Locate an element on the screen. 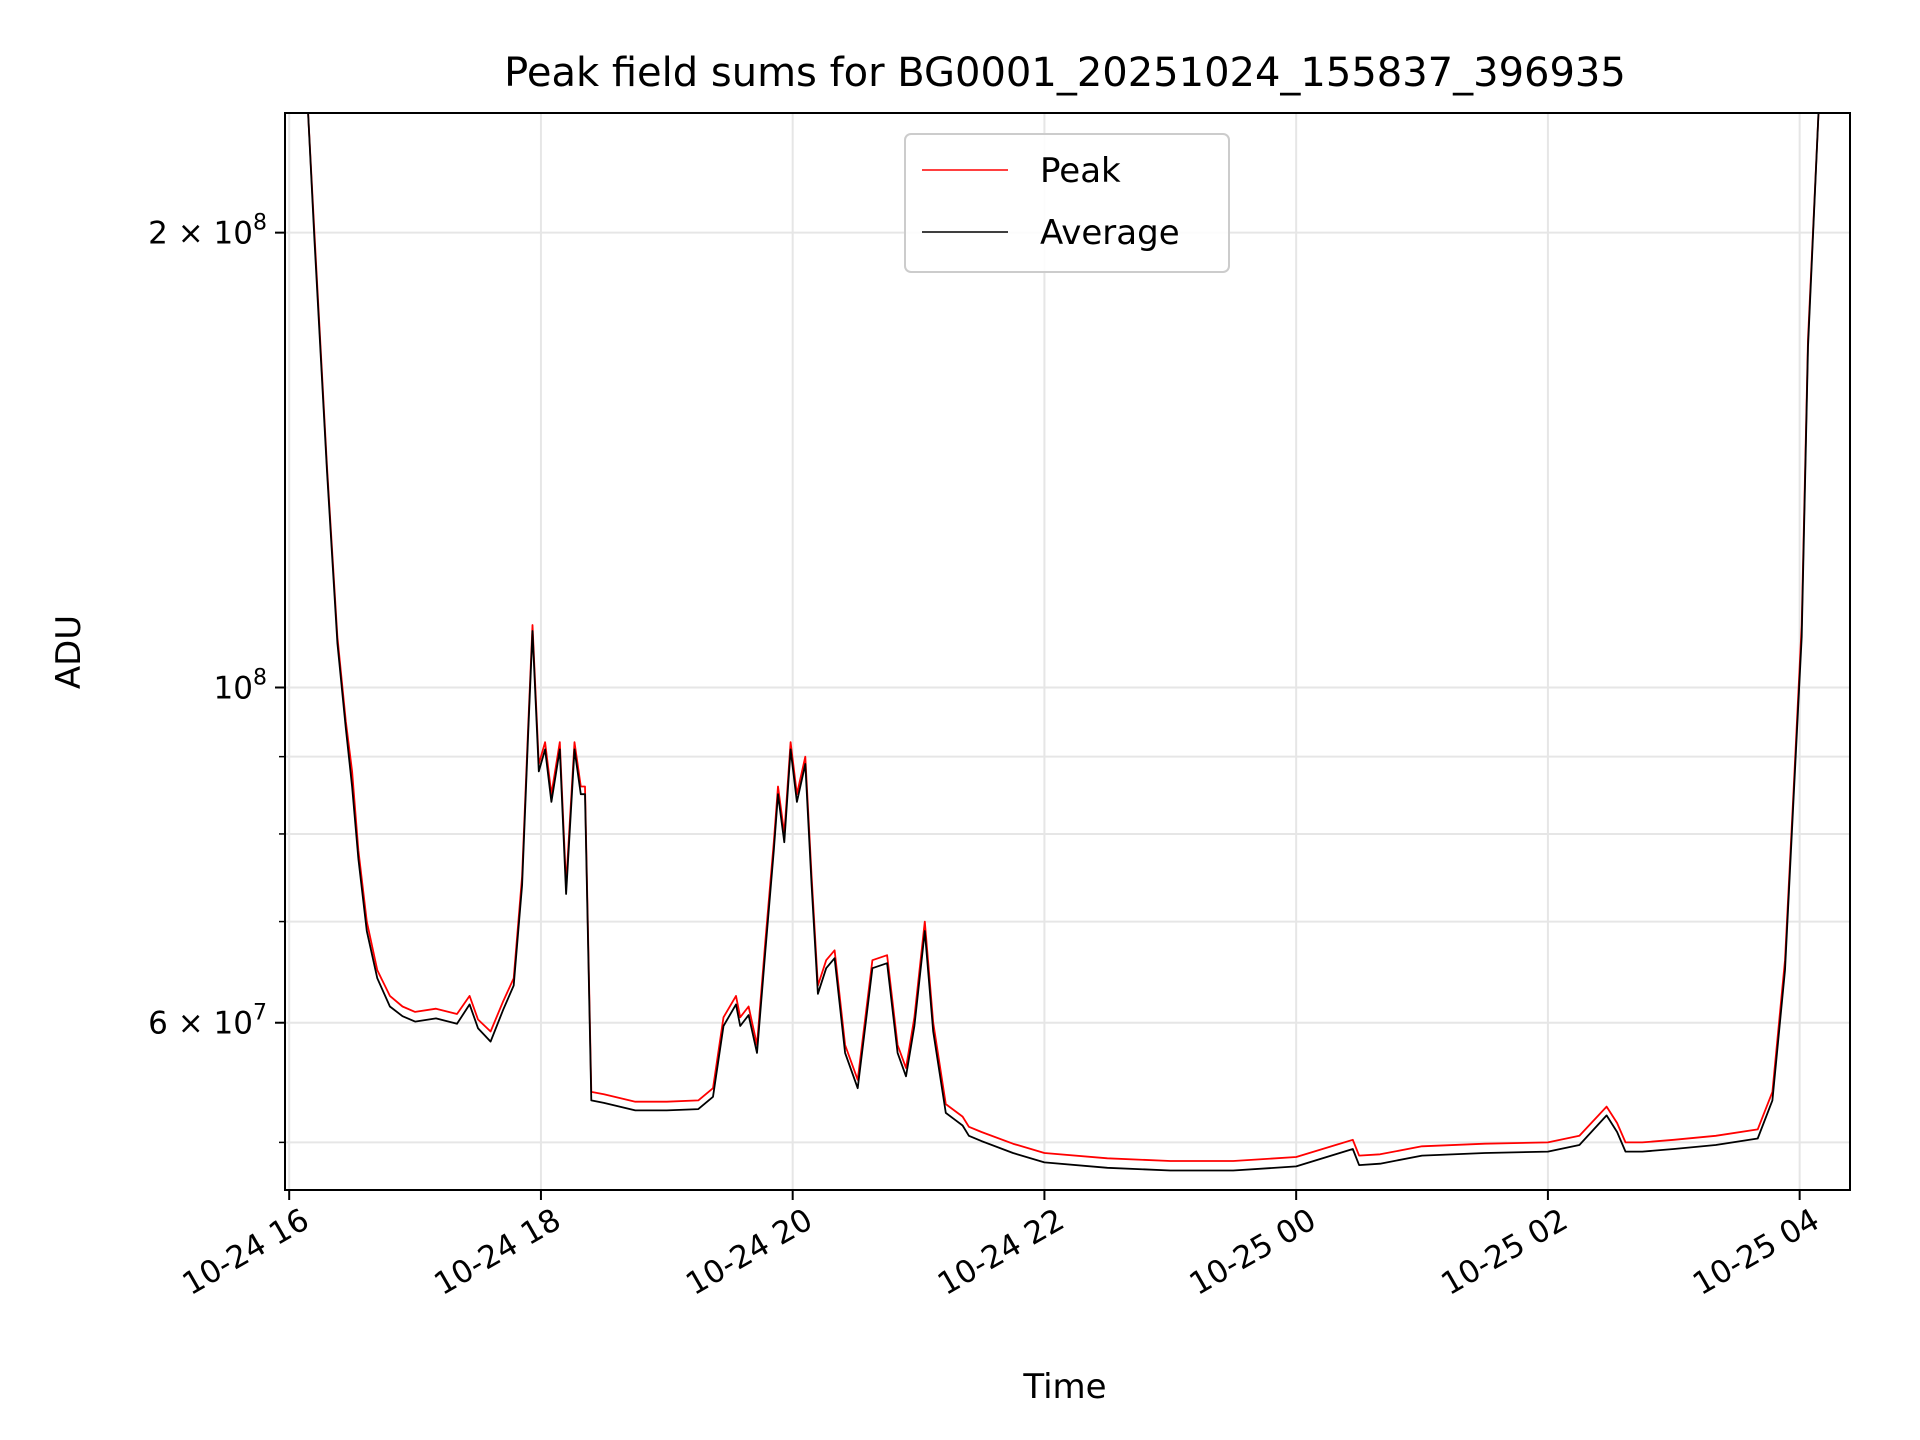  y-tick-label: 108 is located at coordinates (240, 686).